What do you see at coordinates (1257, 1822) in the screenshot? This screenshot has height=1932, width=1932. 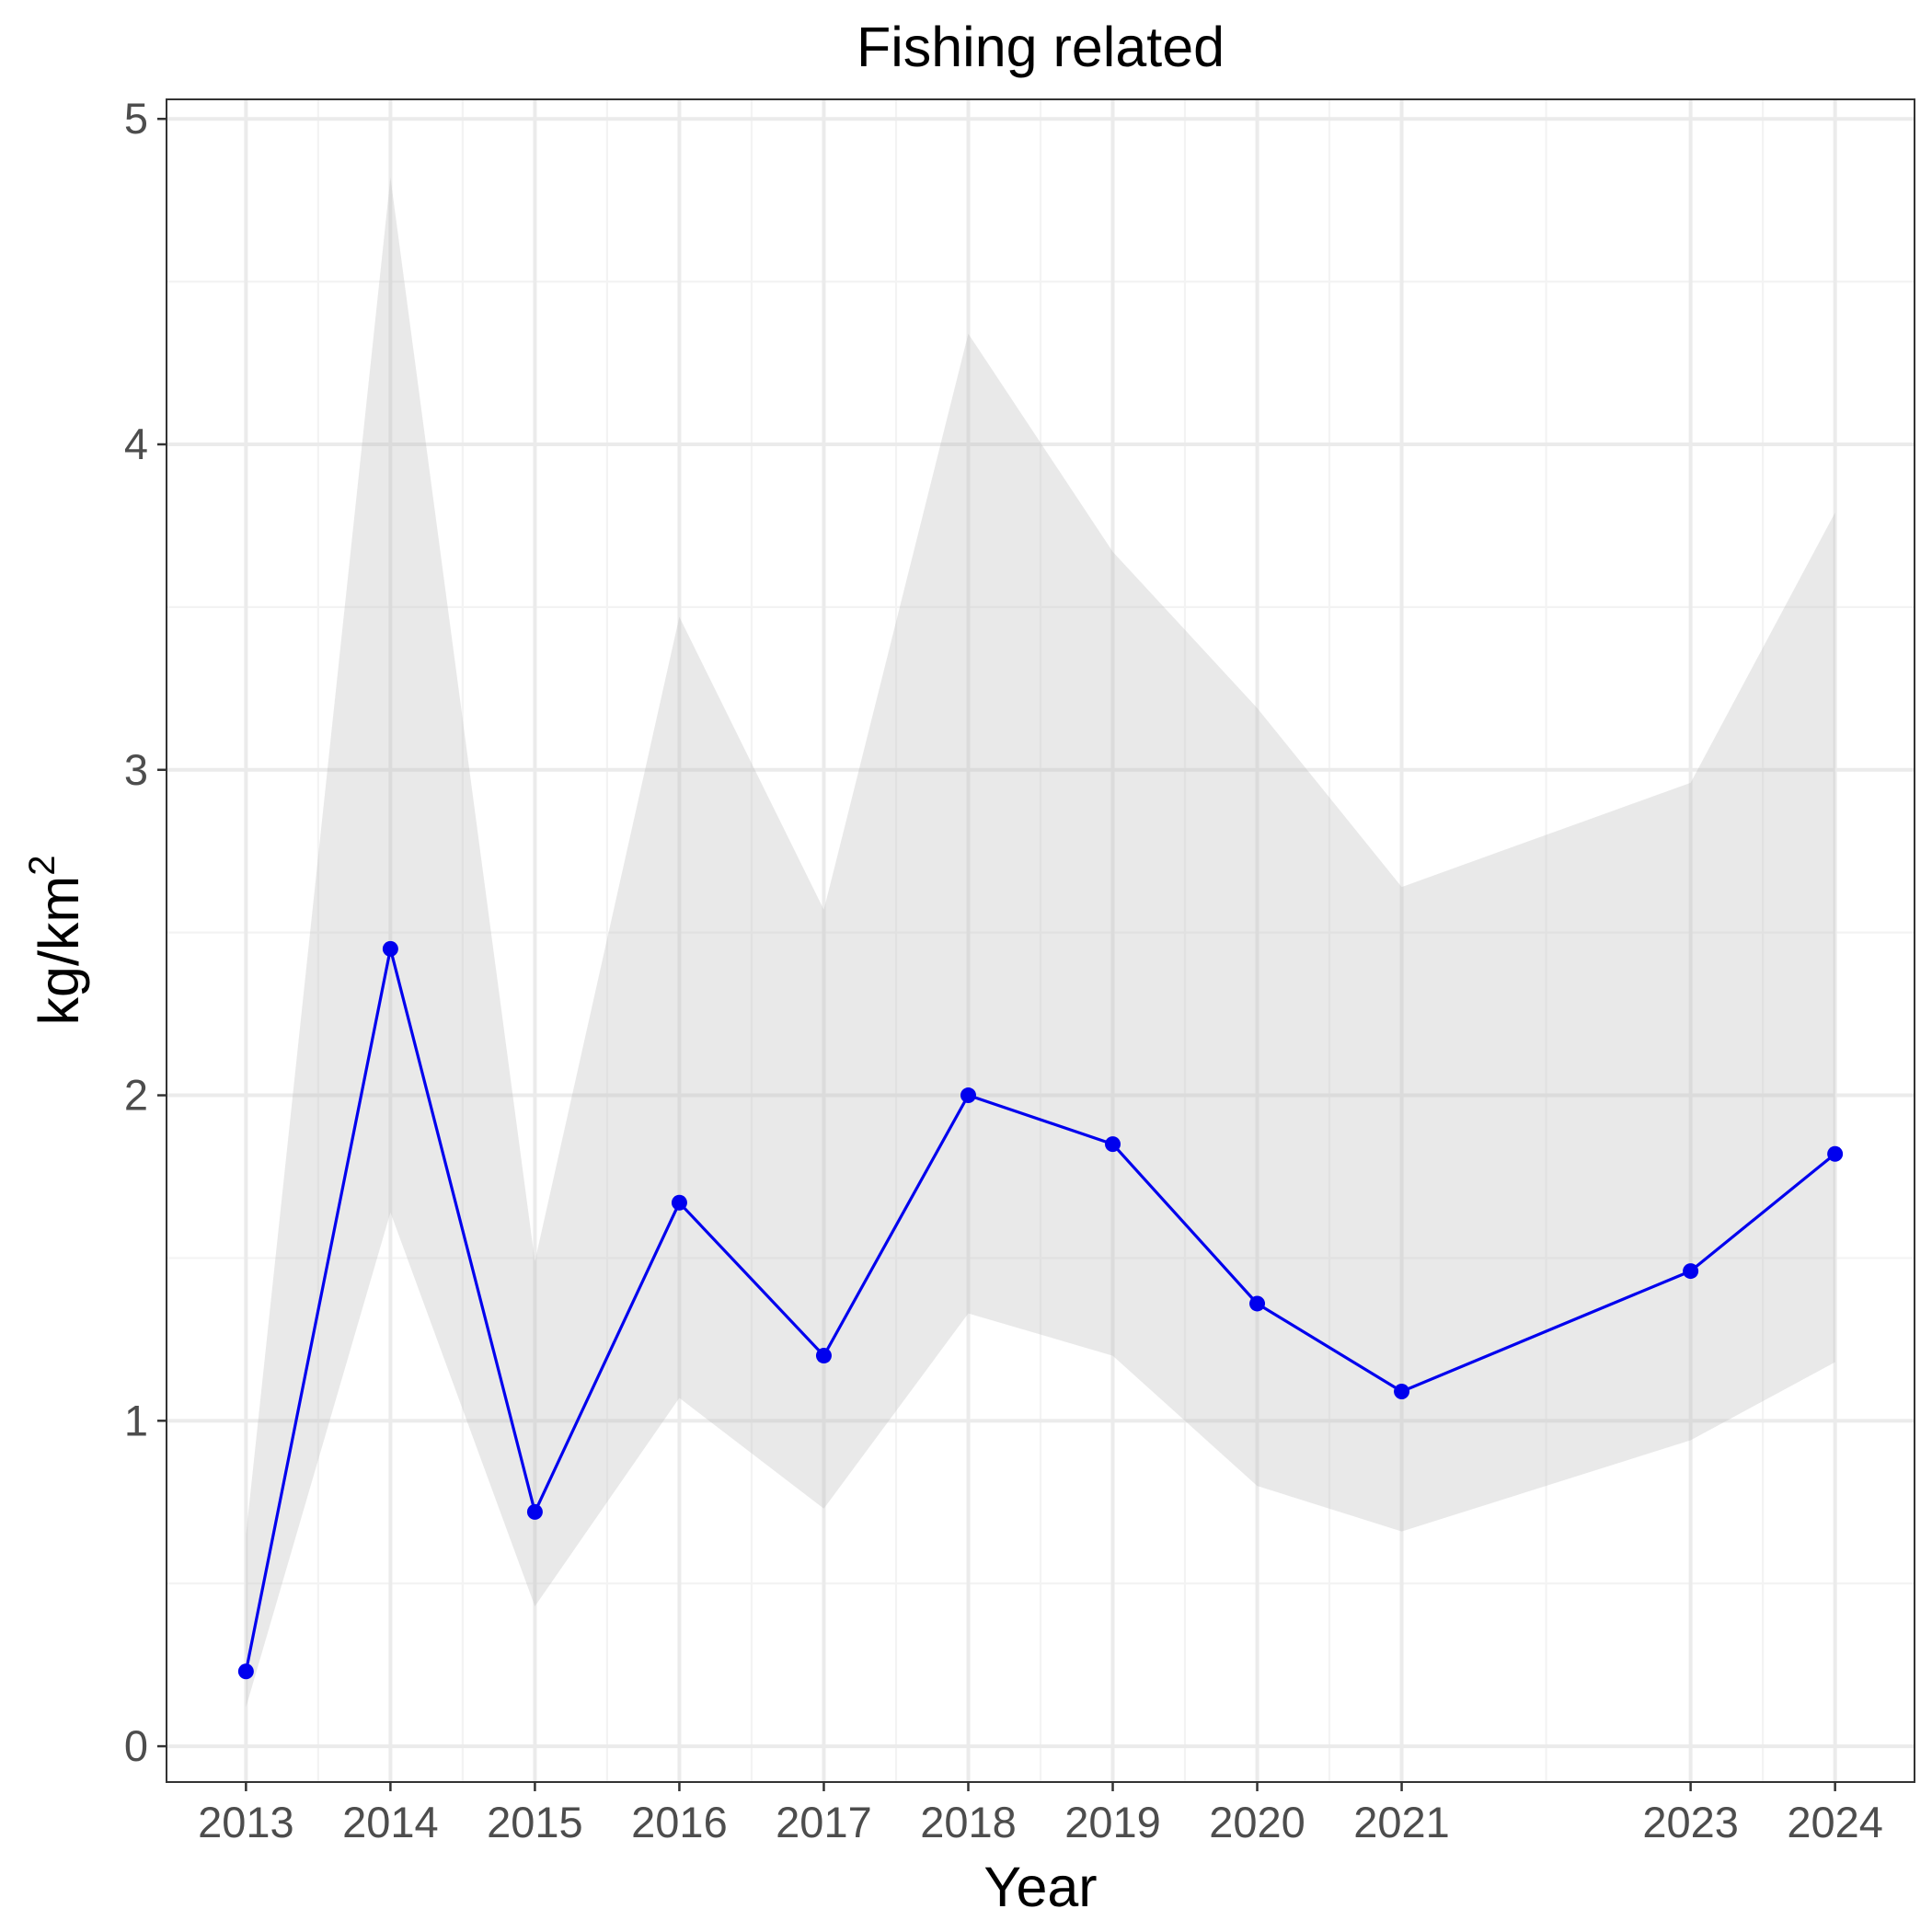 I see `x-tick-label: 2020` at bounding box center [1257, 1822].